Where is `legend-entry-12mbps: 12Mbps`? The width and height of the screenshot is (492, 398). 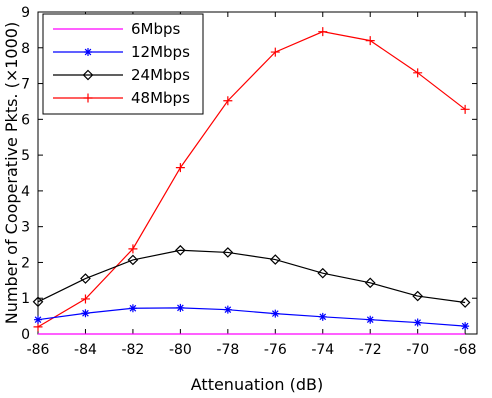 legend-entry-12mbps: 12Mbps is located at coordinates (121, 52).